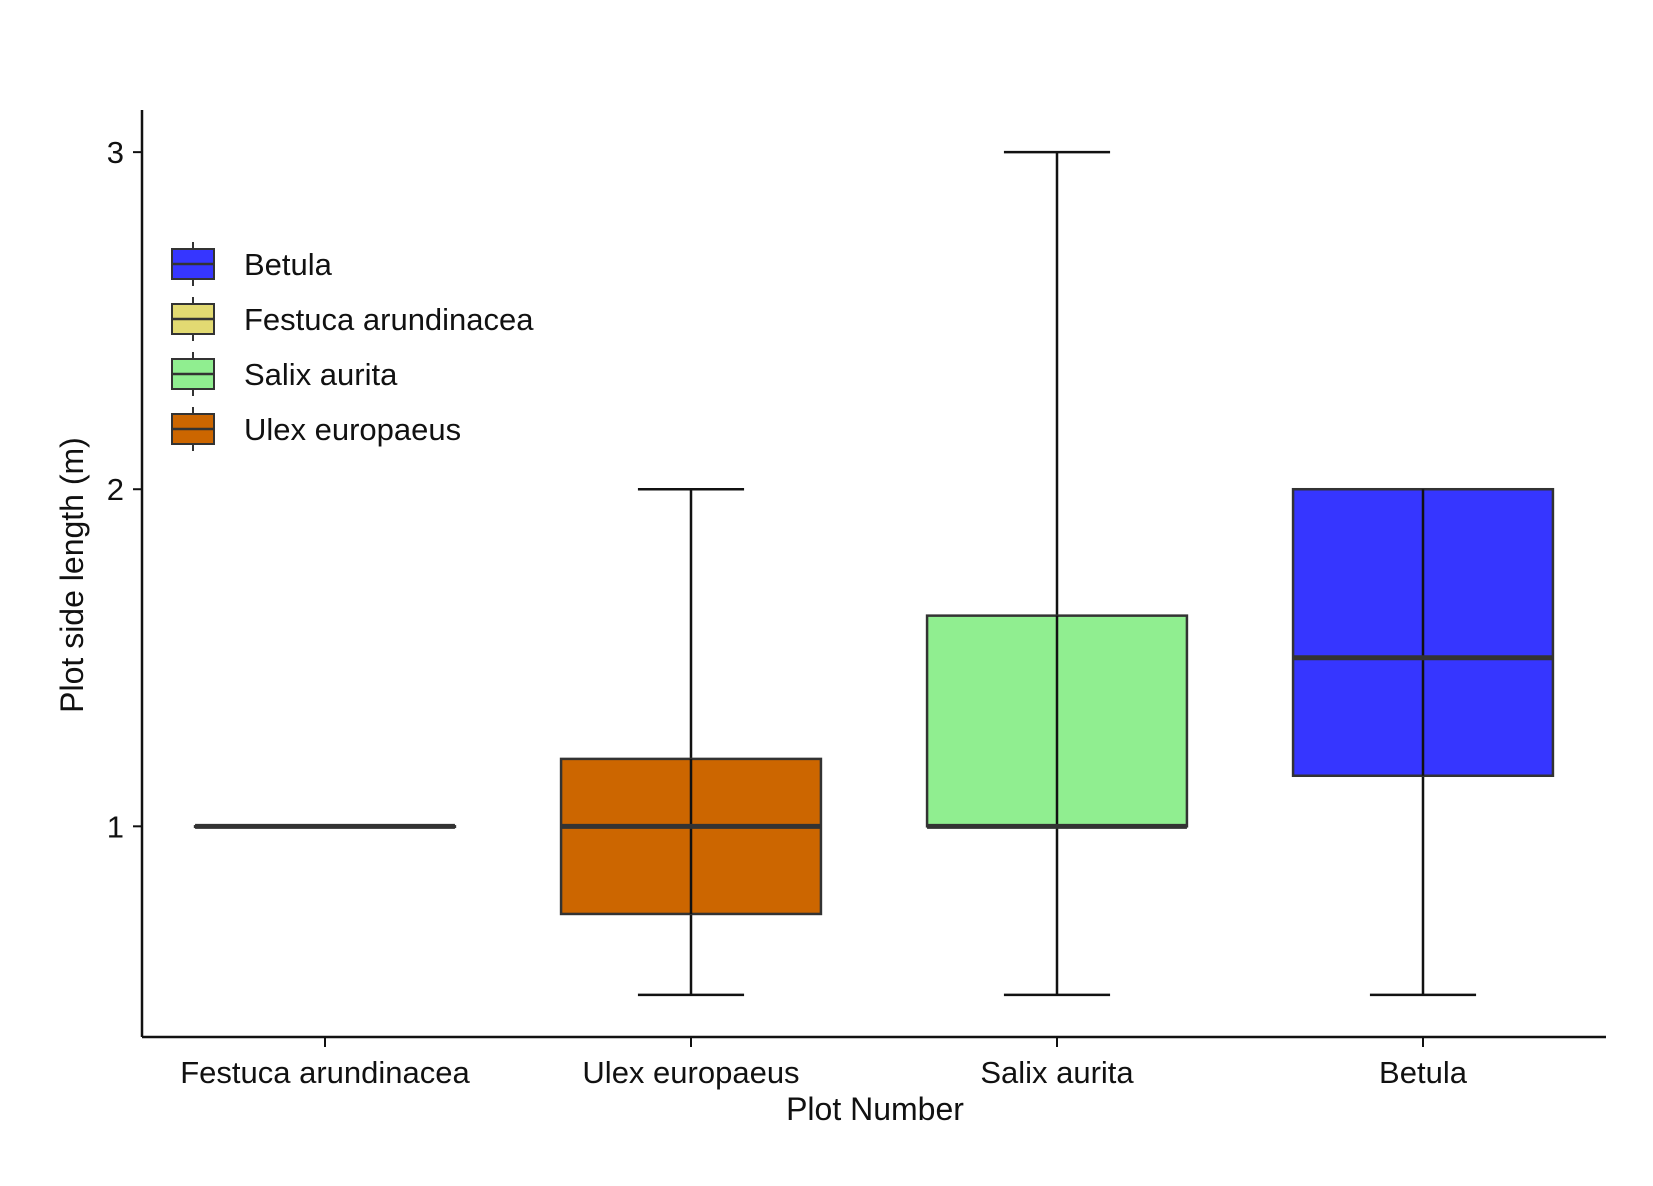 The image size is (1653, 1186). I want to click on x-axis-title: Plot Number, so click(875, 1109).